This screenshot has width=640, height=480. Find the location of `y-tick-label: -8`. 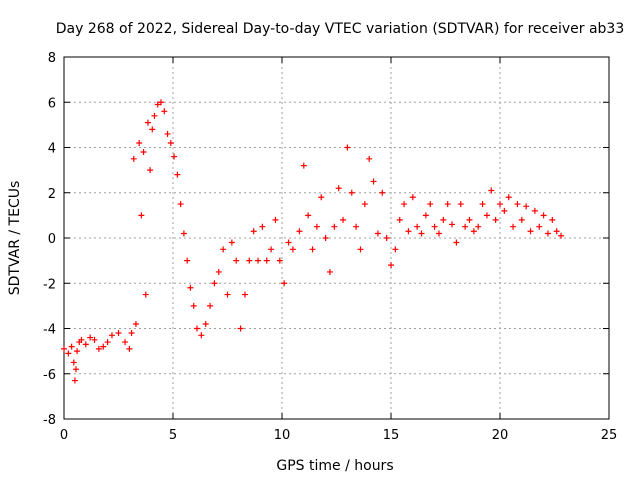

y-tick-label: -8 is located at coordinates (49, 420).